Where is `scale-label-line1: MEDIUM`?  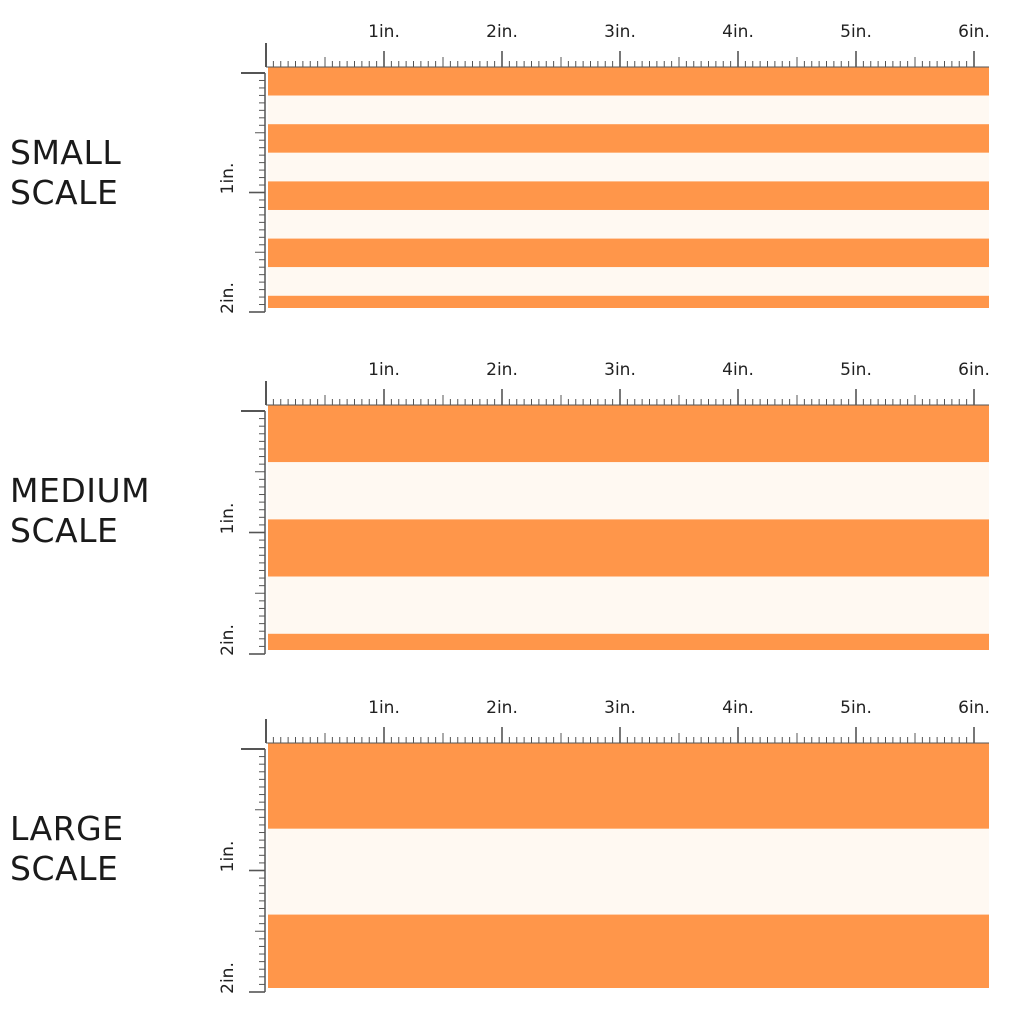 scale-label-line1: MEDIUM is located at coordinates (80, 490).